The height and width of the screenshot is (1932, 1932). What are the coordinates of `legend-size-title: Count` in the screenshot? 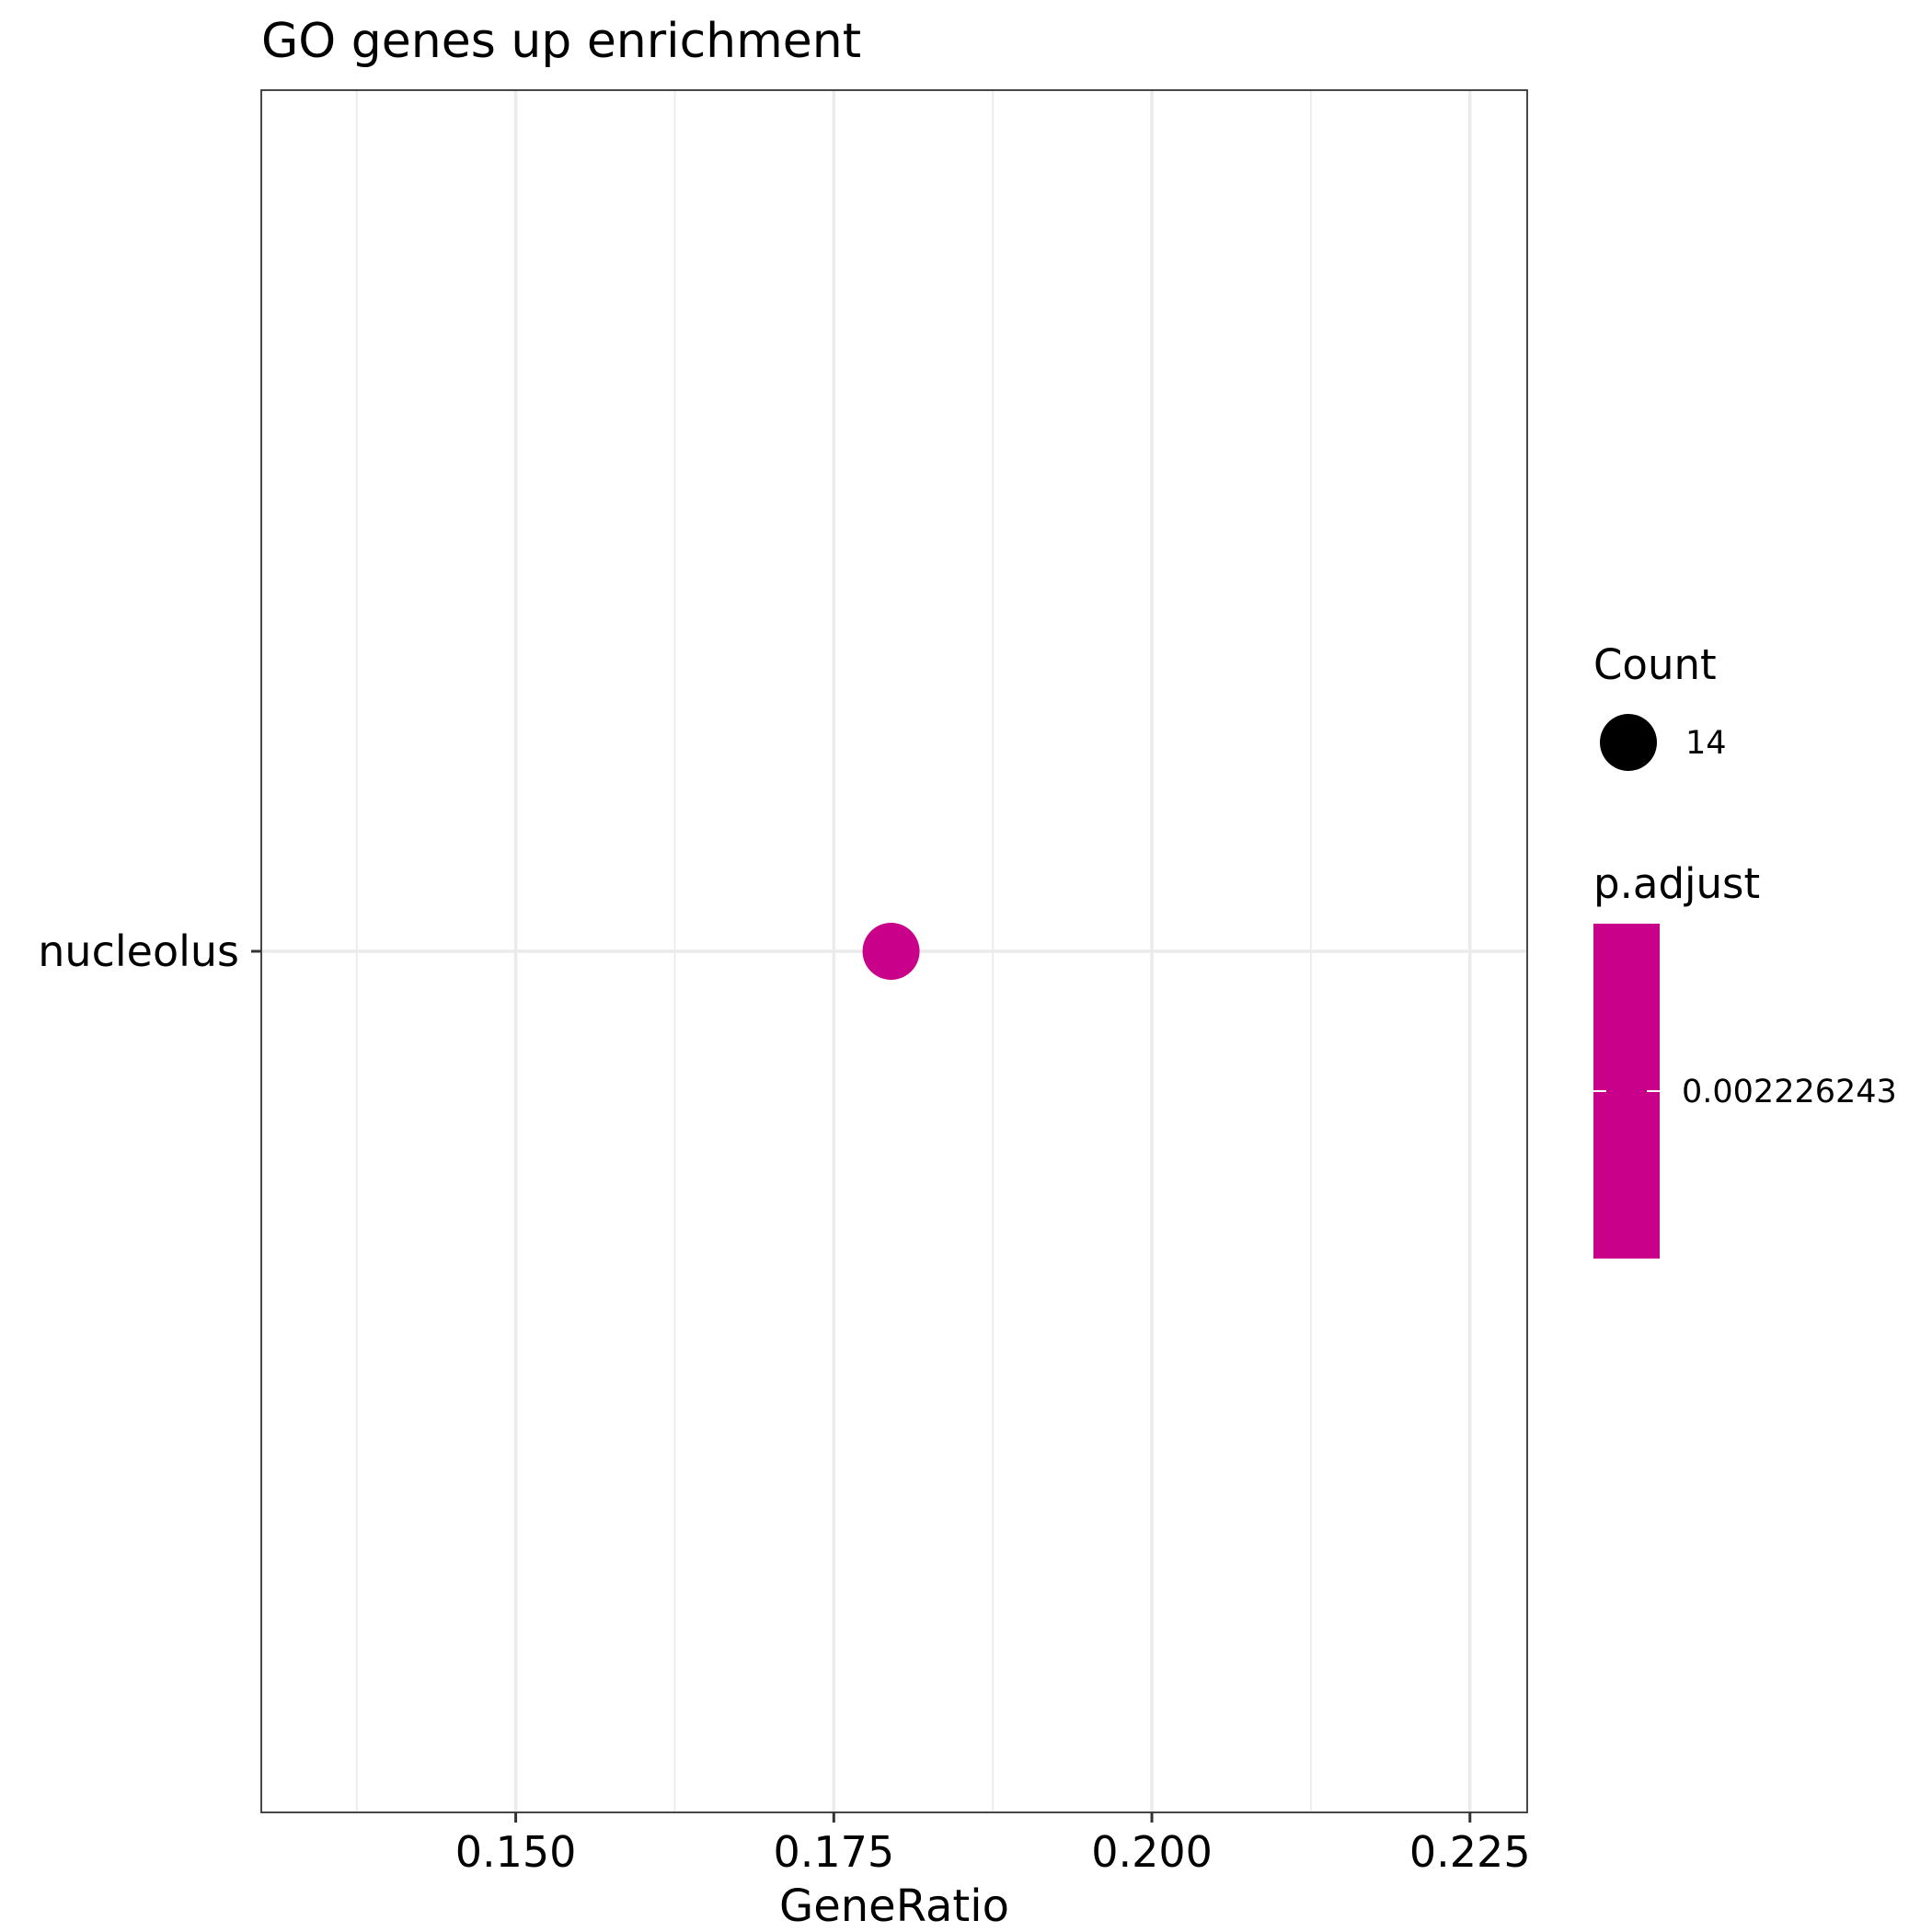 It's located at (1655, 664).